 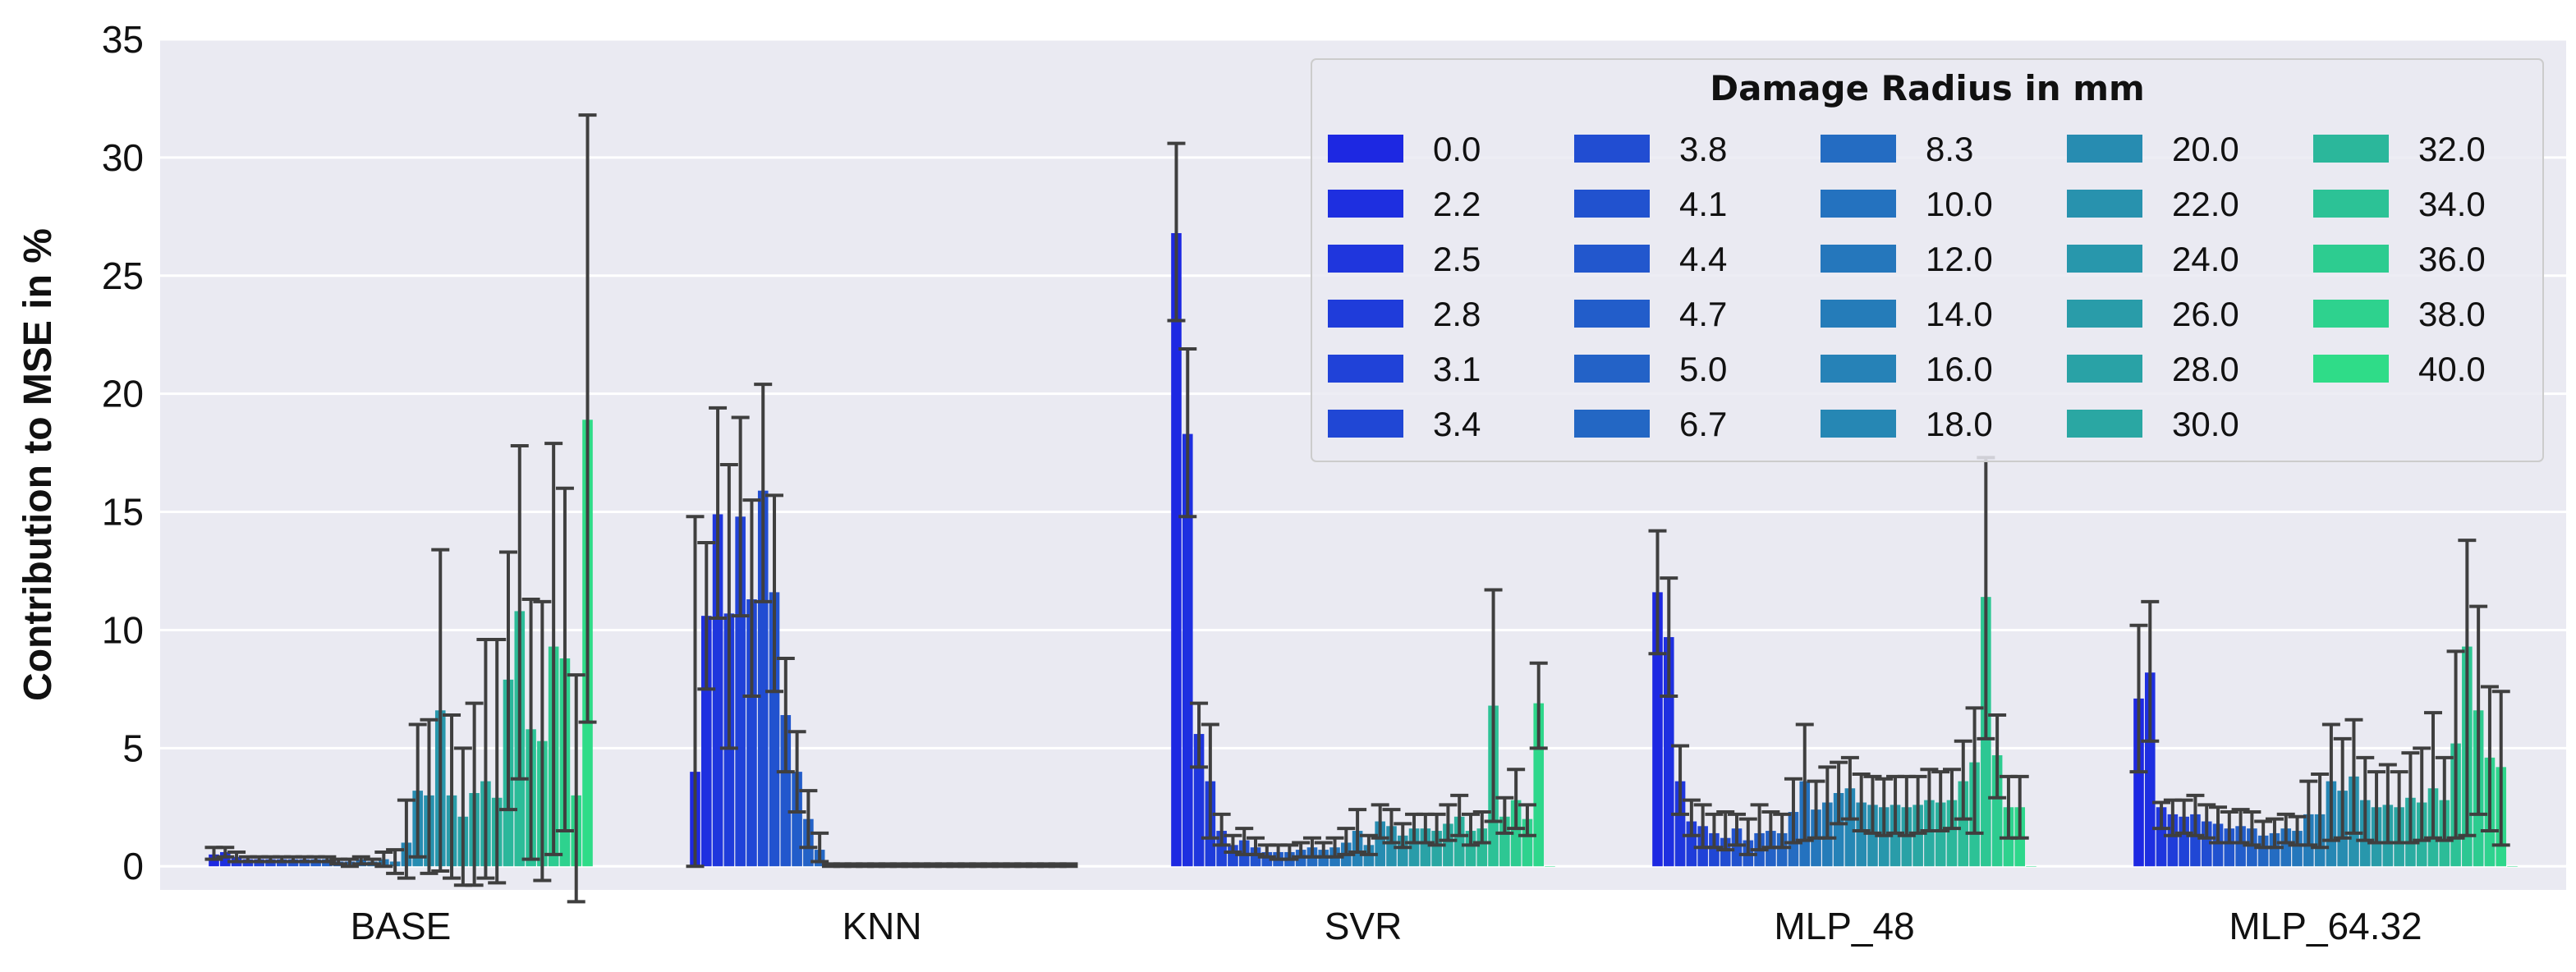 What do you see at coordinates (1844, 926) in the screenshot?
I see `x-tick-label: MLP_48` at bounding box center [1844, 926].